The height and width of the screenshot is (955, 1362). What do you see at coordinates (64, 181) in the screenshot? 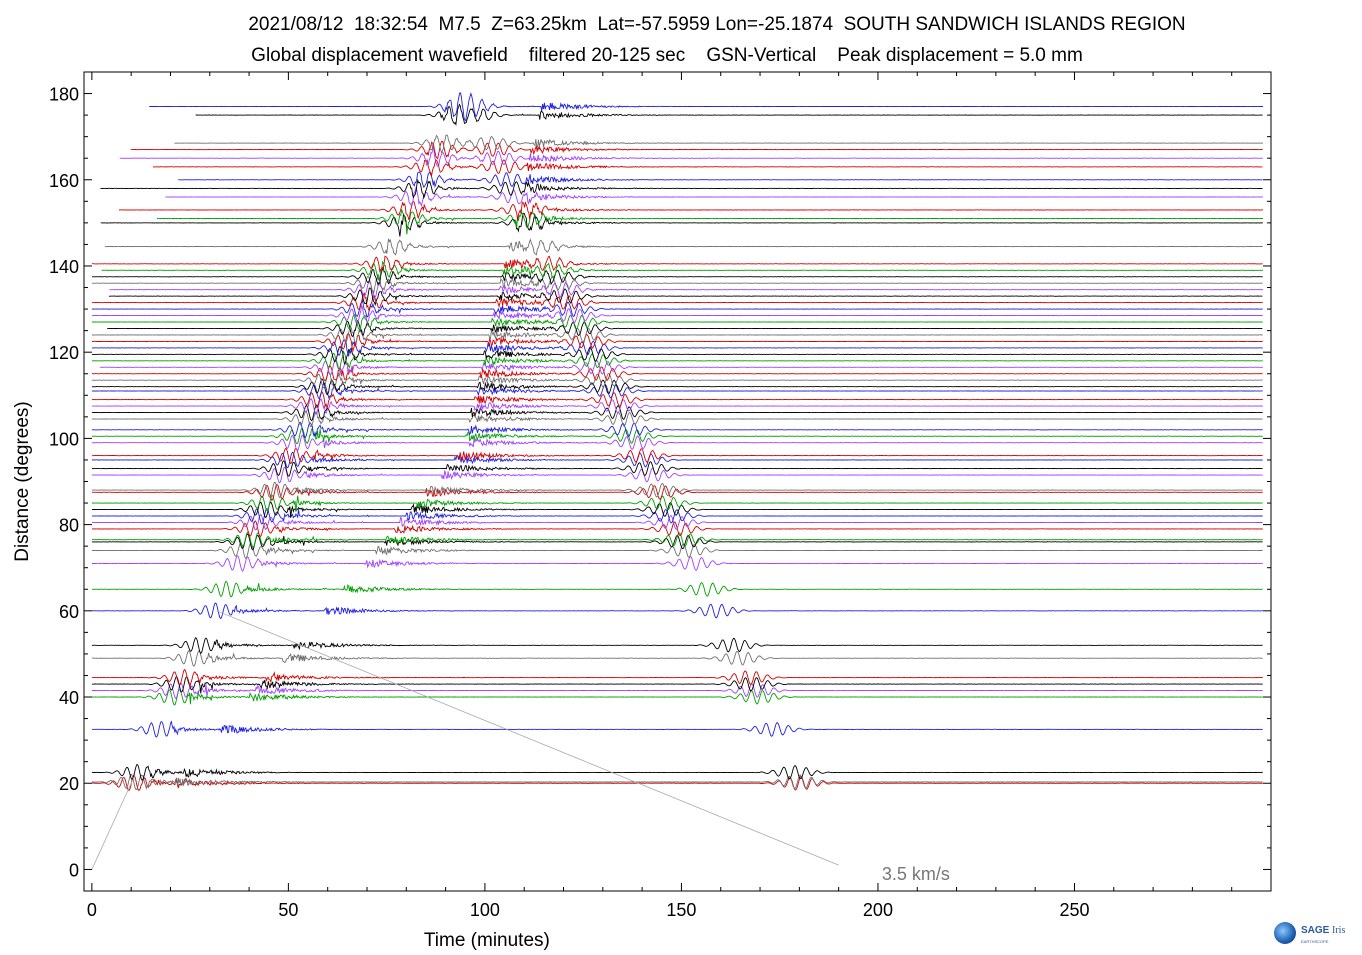
I see `y-tick-label: 160` at bounding box center [64, 181].